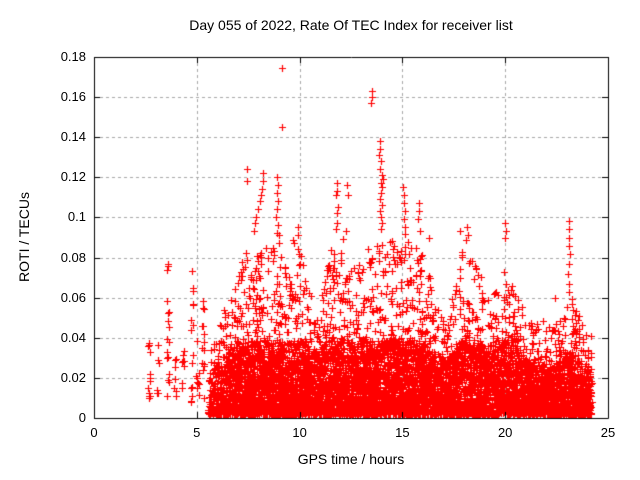 Image resolution: width=640 pixels, height=480 pixels. What do you see at coordinates (82, 417) in the screenshot?
I see `y-tick-label-0: 0` at bounding box center [82, 417].